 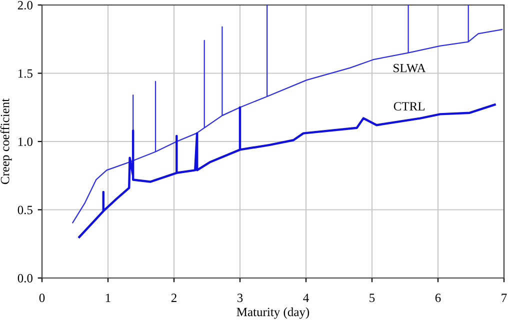 I want to click on x-tick-label: 2, so click(x=173, y=298).